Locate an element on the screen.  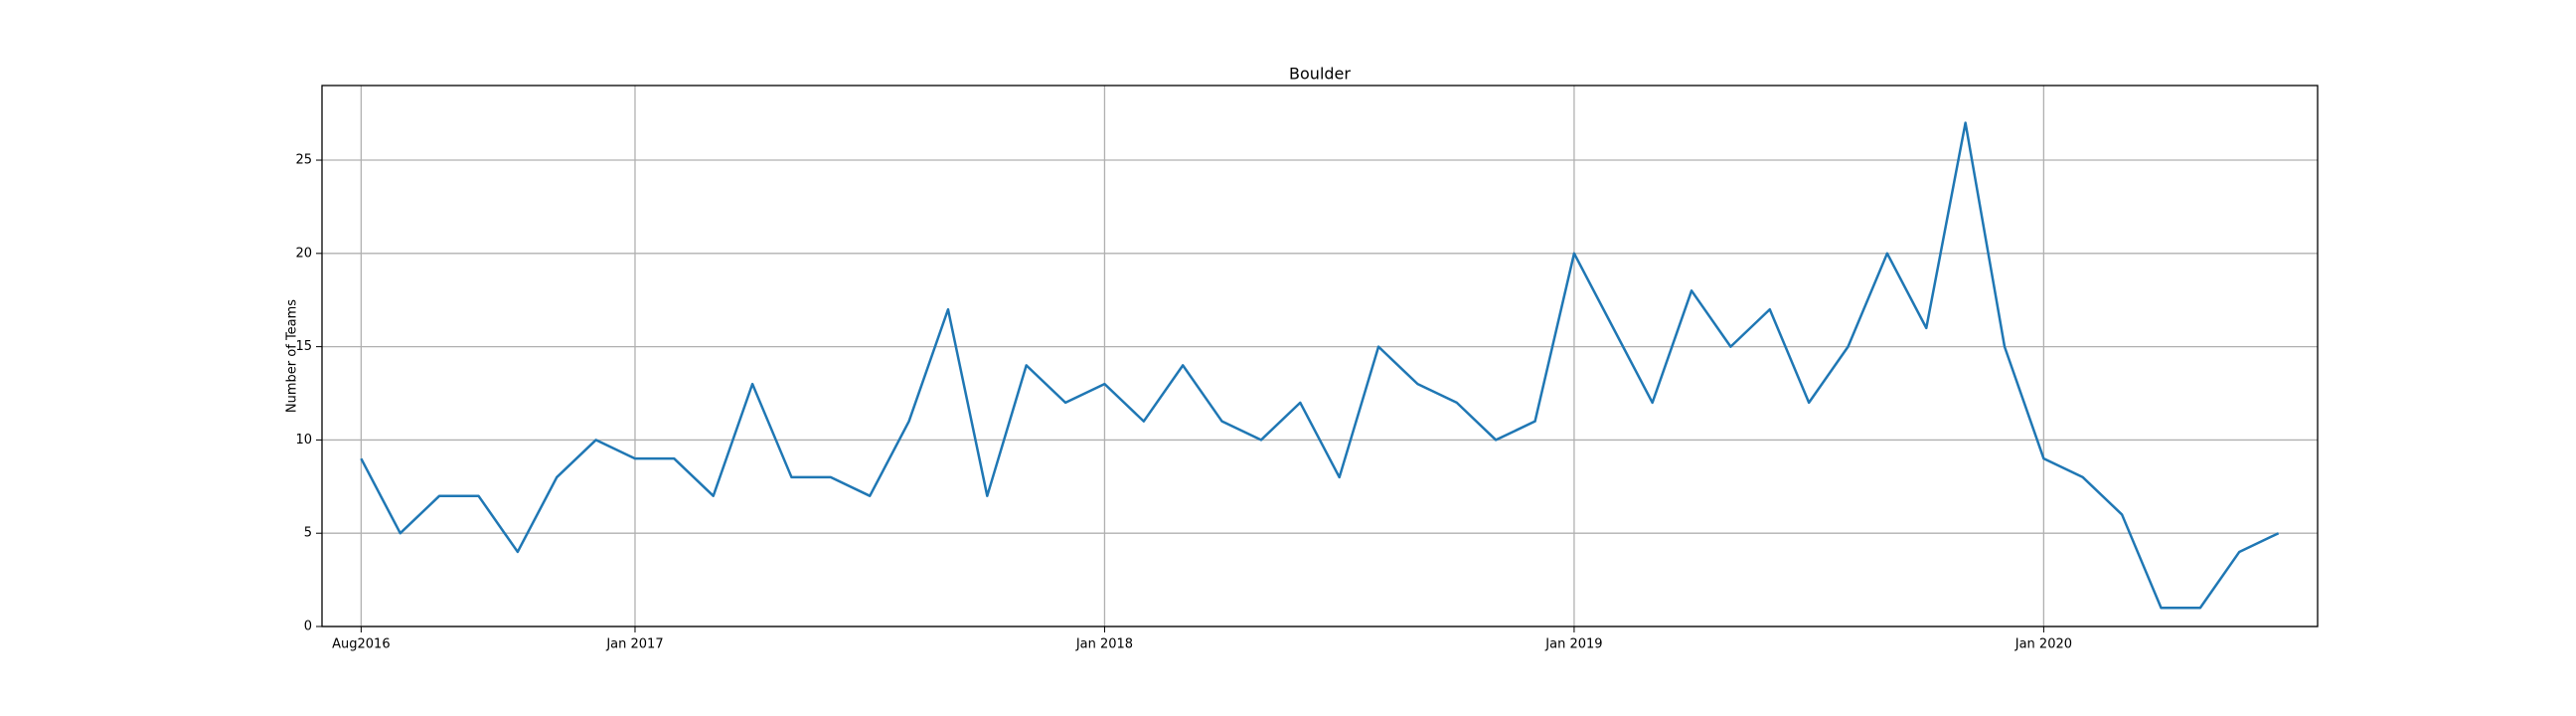
x-tick-label: Jan 2017 is located at coordinates (634, 644).